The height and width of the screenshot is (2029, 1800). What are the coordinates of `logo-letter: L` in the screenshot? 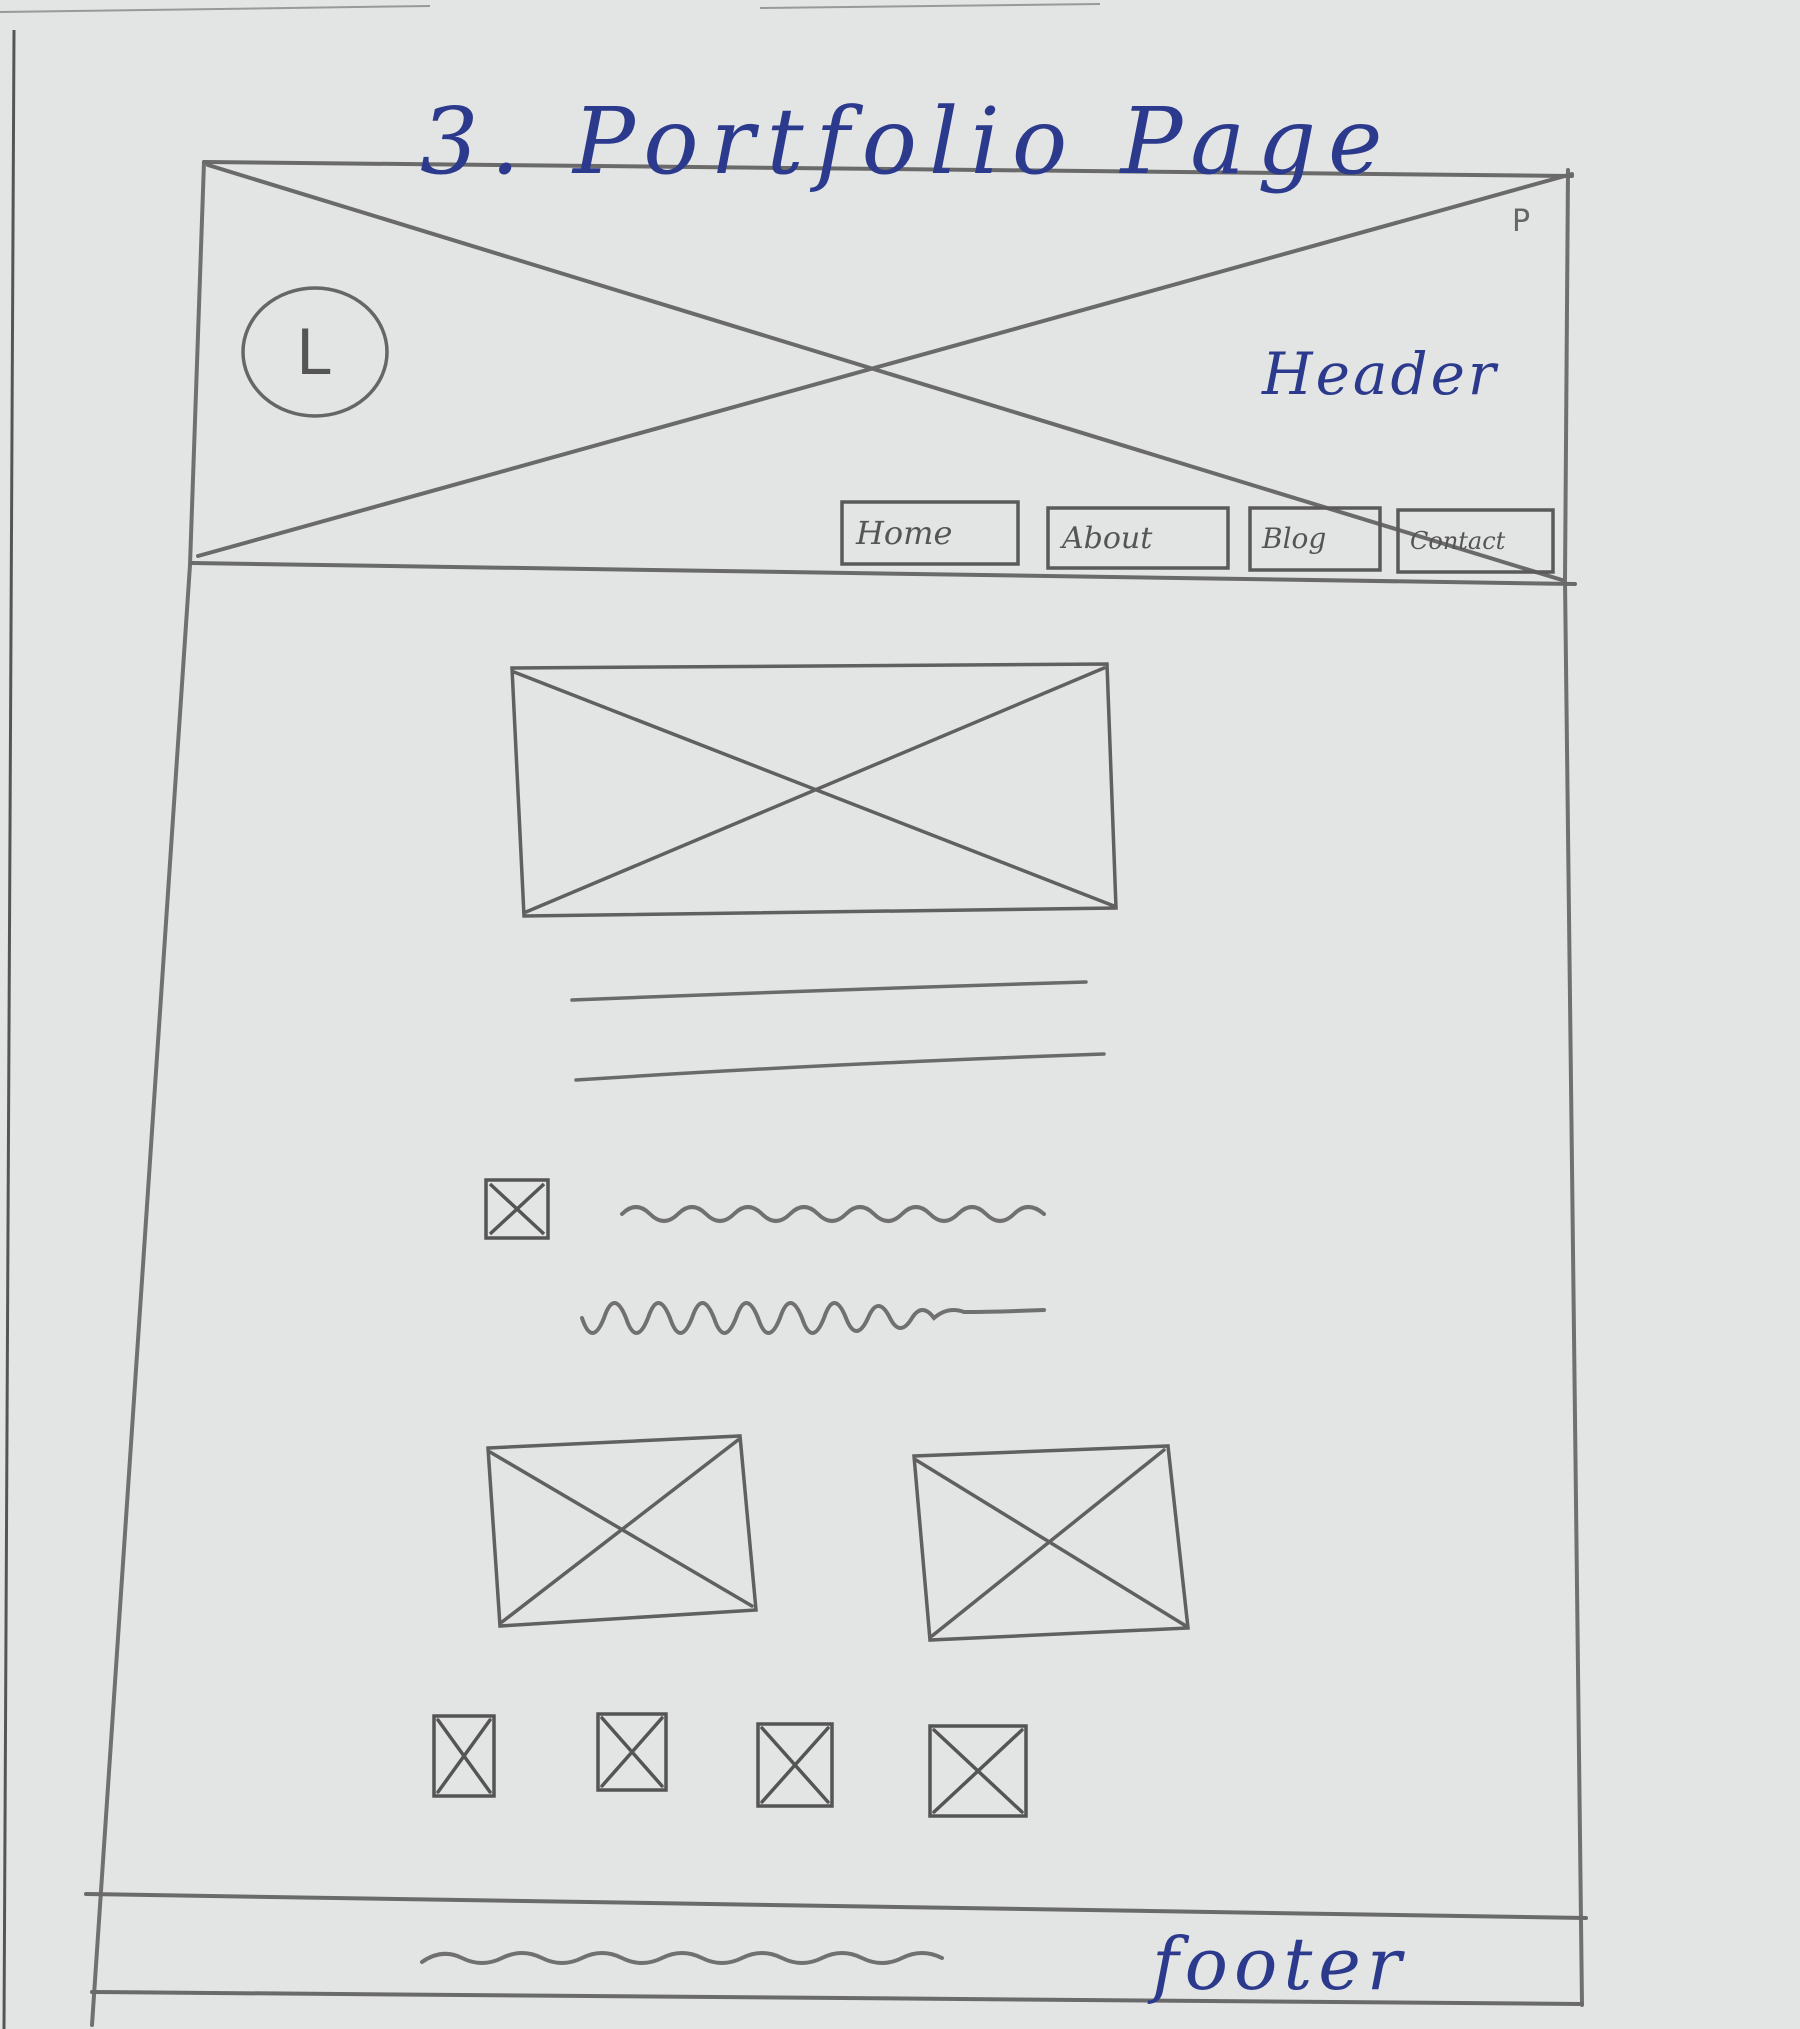 It's located at (313, 352).